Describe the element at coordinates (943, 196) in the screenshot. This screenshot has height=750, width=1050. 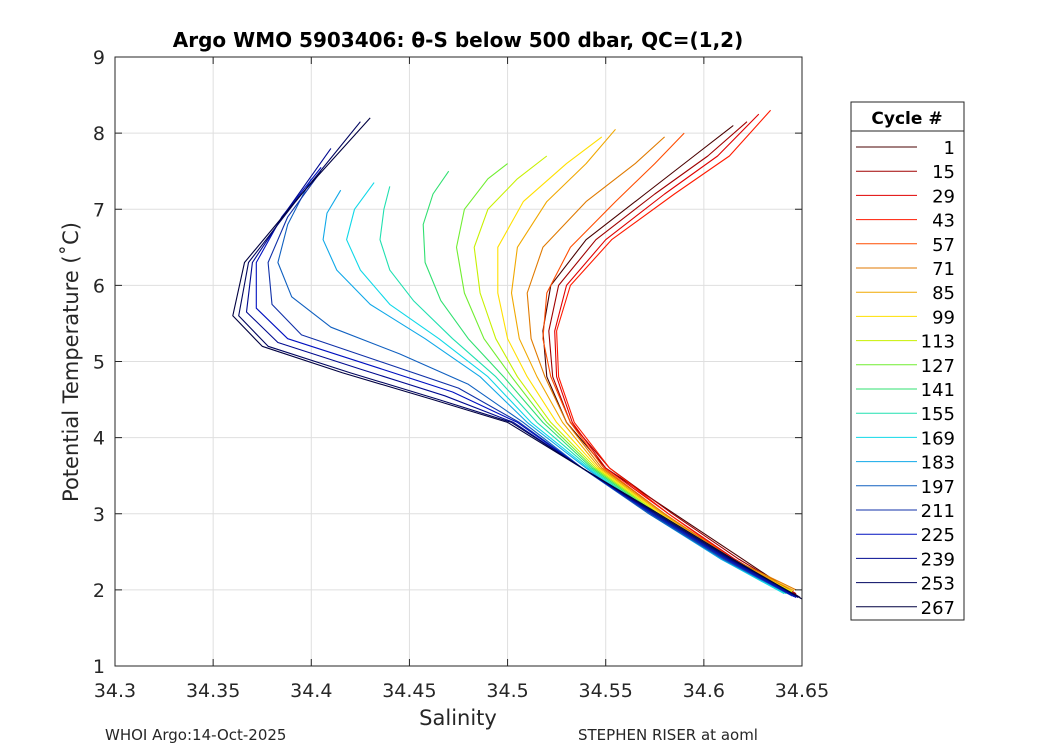
I see `legend-label-29: 29` at that location.